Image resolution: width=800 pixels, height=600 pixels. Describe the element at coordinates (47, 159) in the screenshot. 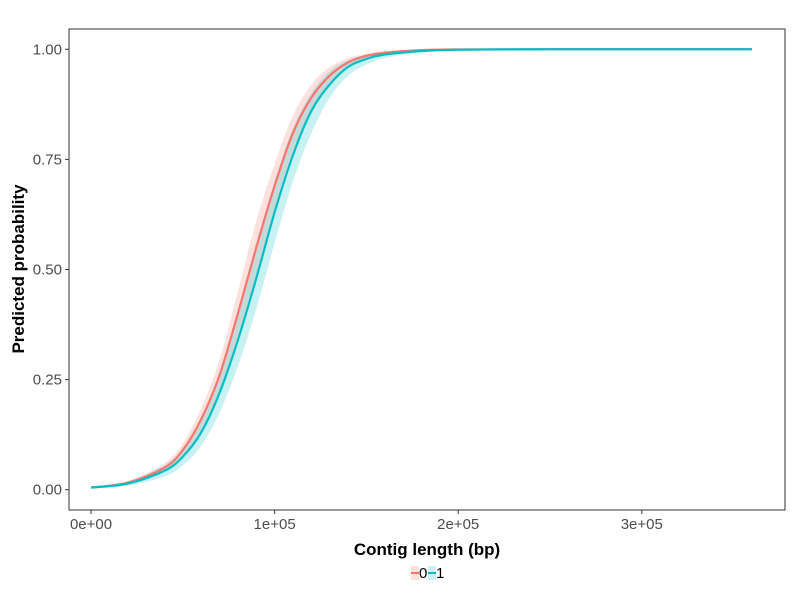

I see `y-tick-label: 0.75` at that location.